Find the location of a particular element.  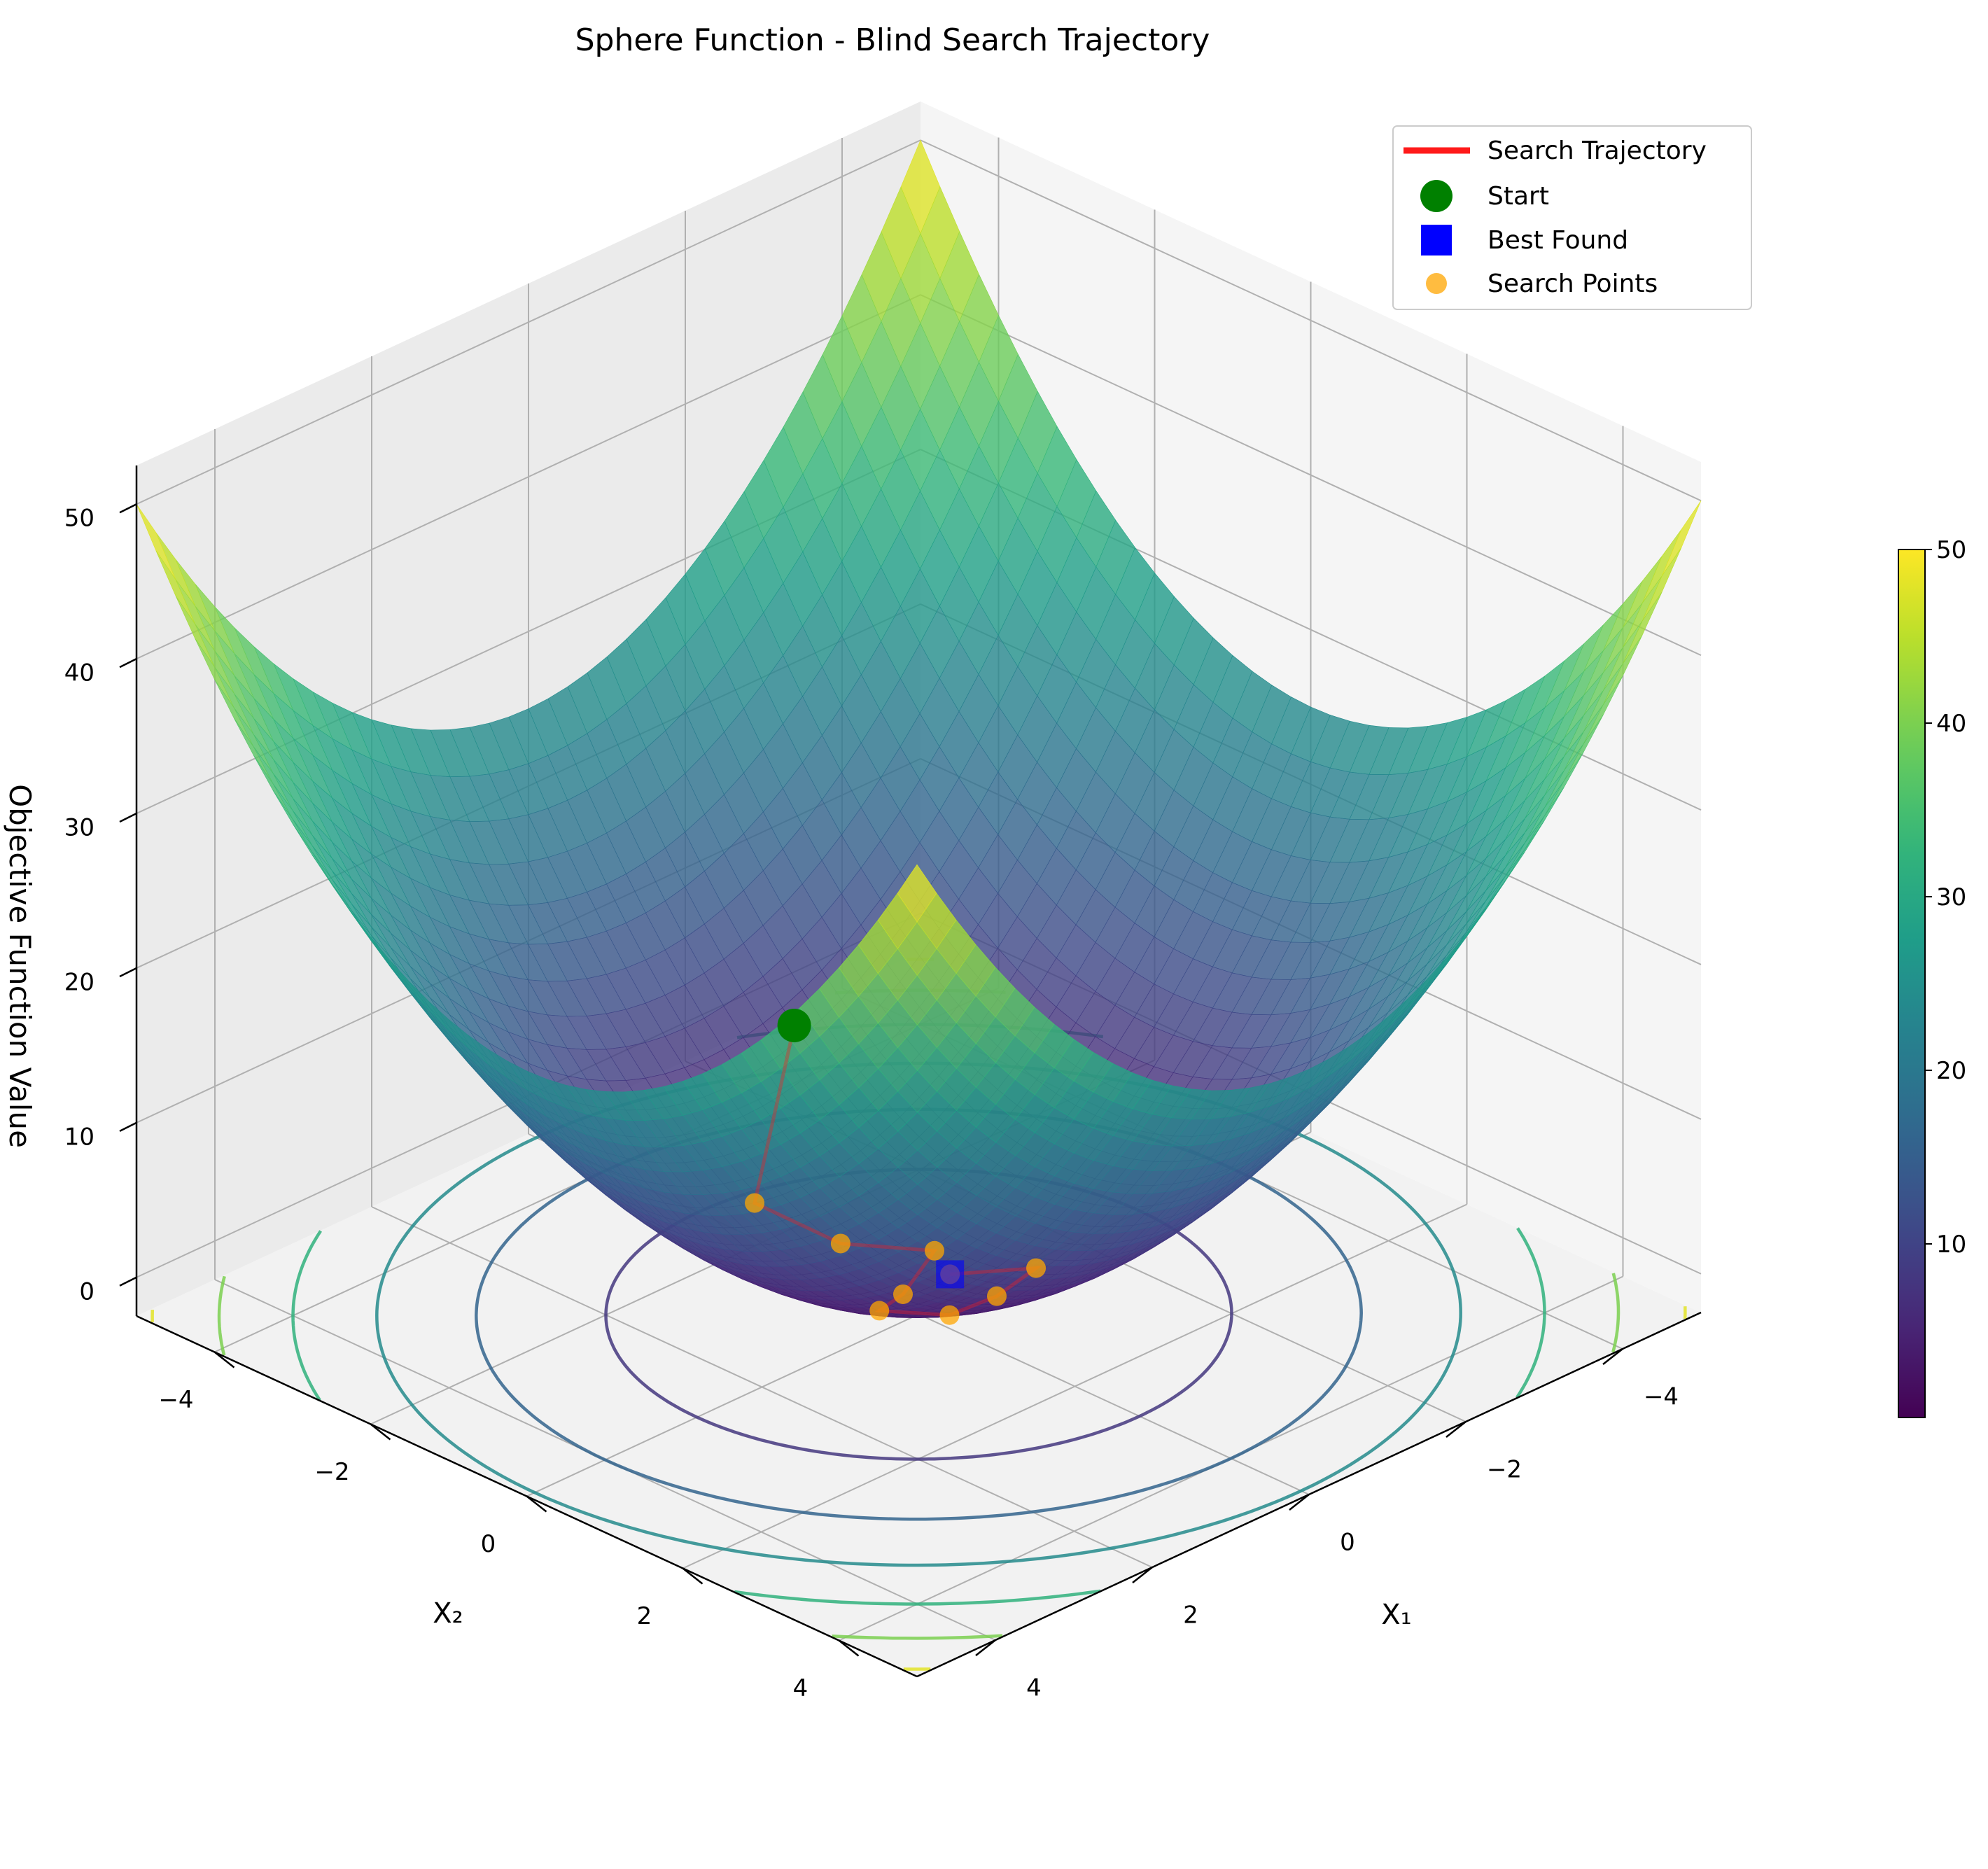

legend-frame is located at coordinates (1572, 217).